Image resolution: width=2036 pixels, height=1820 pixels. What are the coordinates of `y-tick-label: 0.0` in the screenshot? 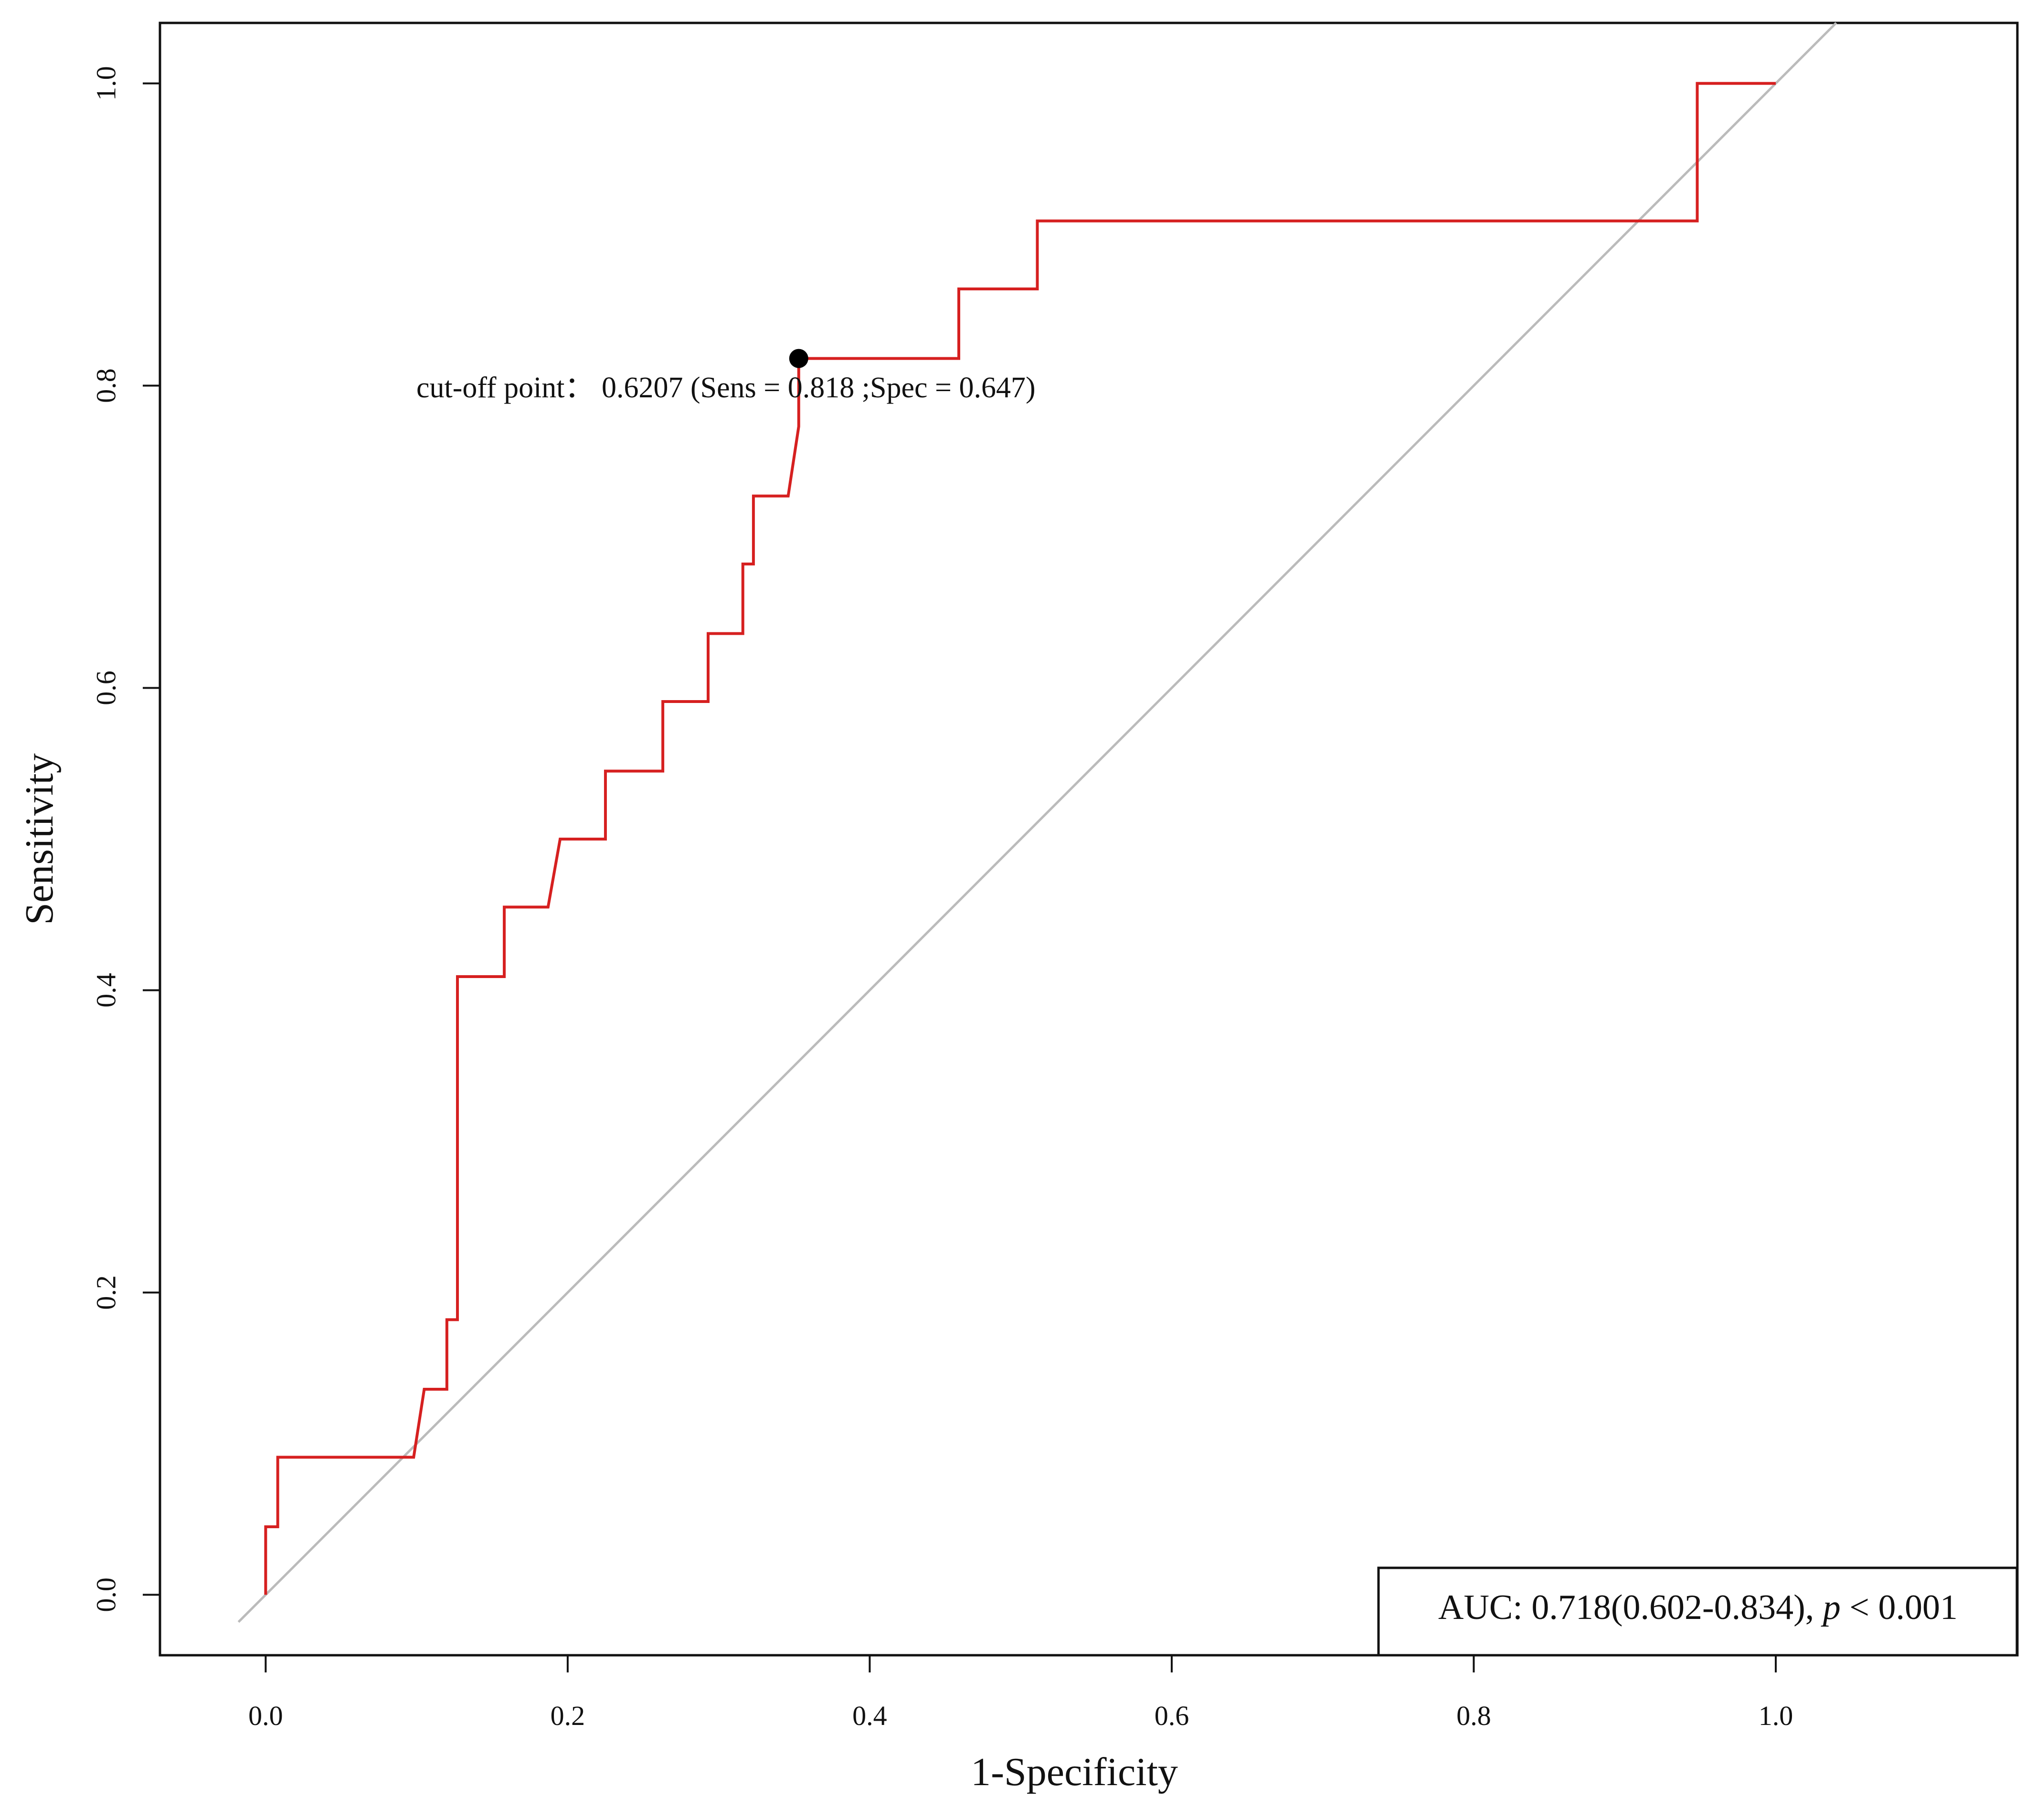 It's located at (105, 1594).